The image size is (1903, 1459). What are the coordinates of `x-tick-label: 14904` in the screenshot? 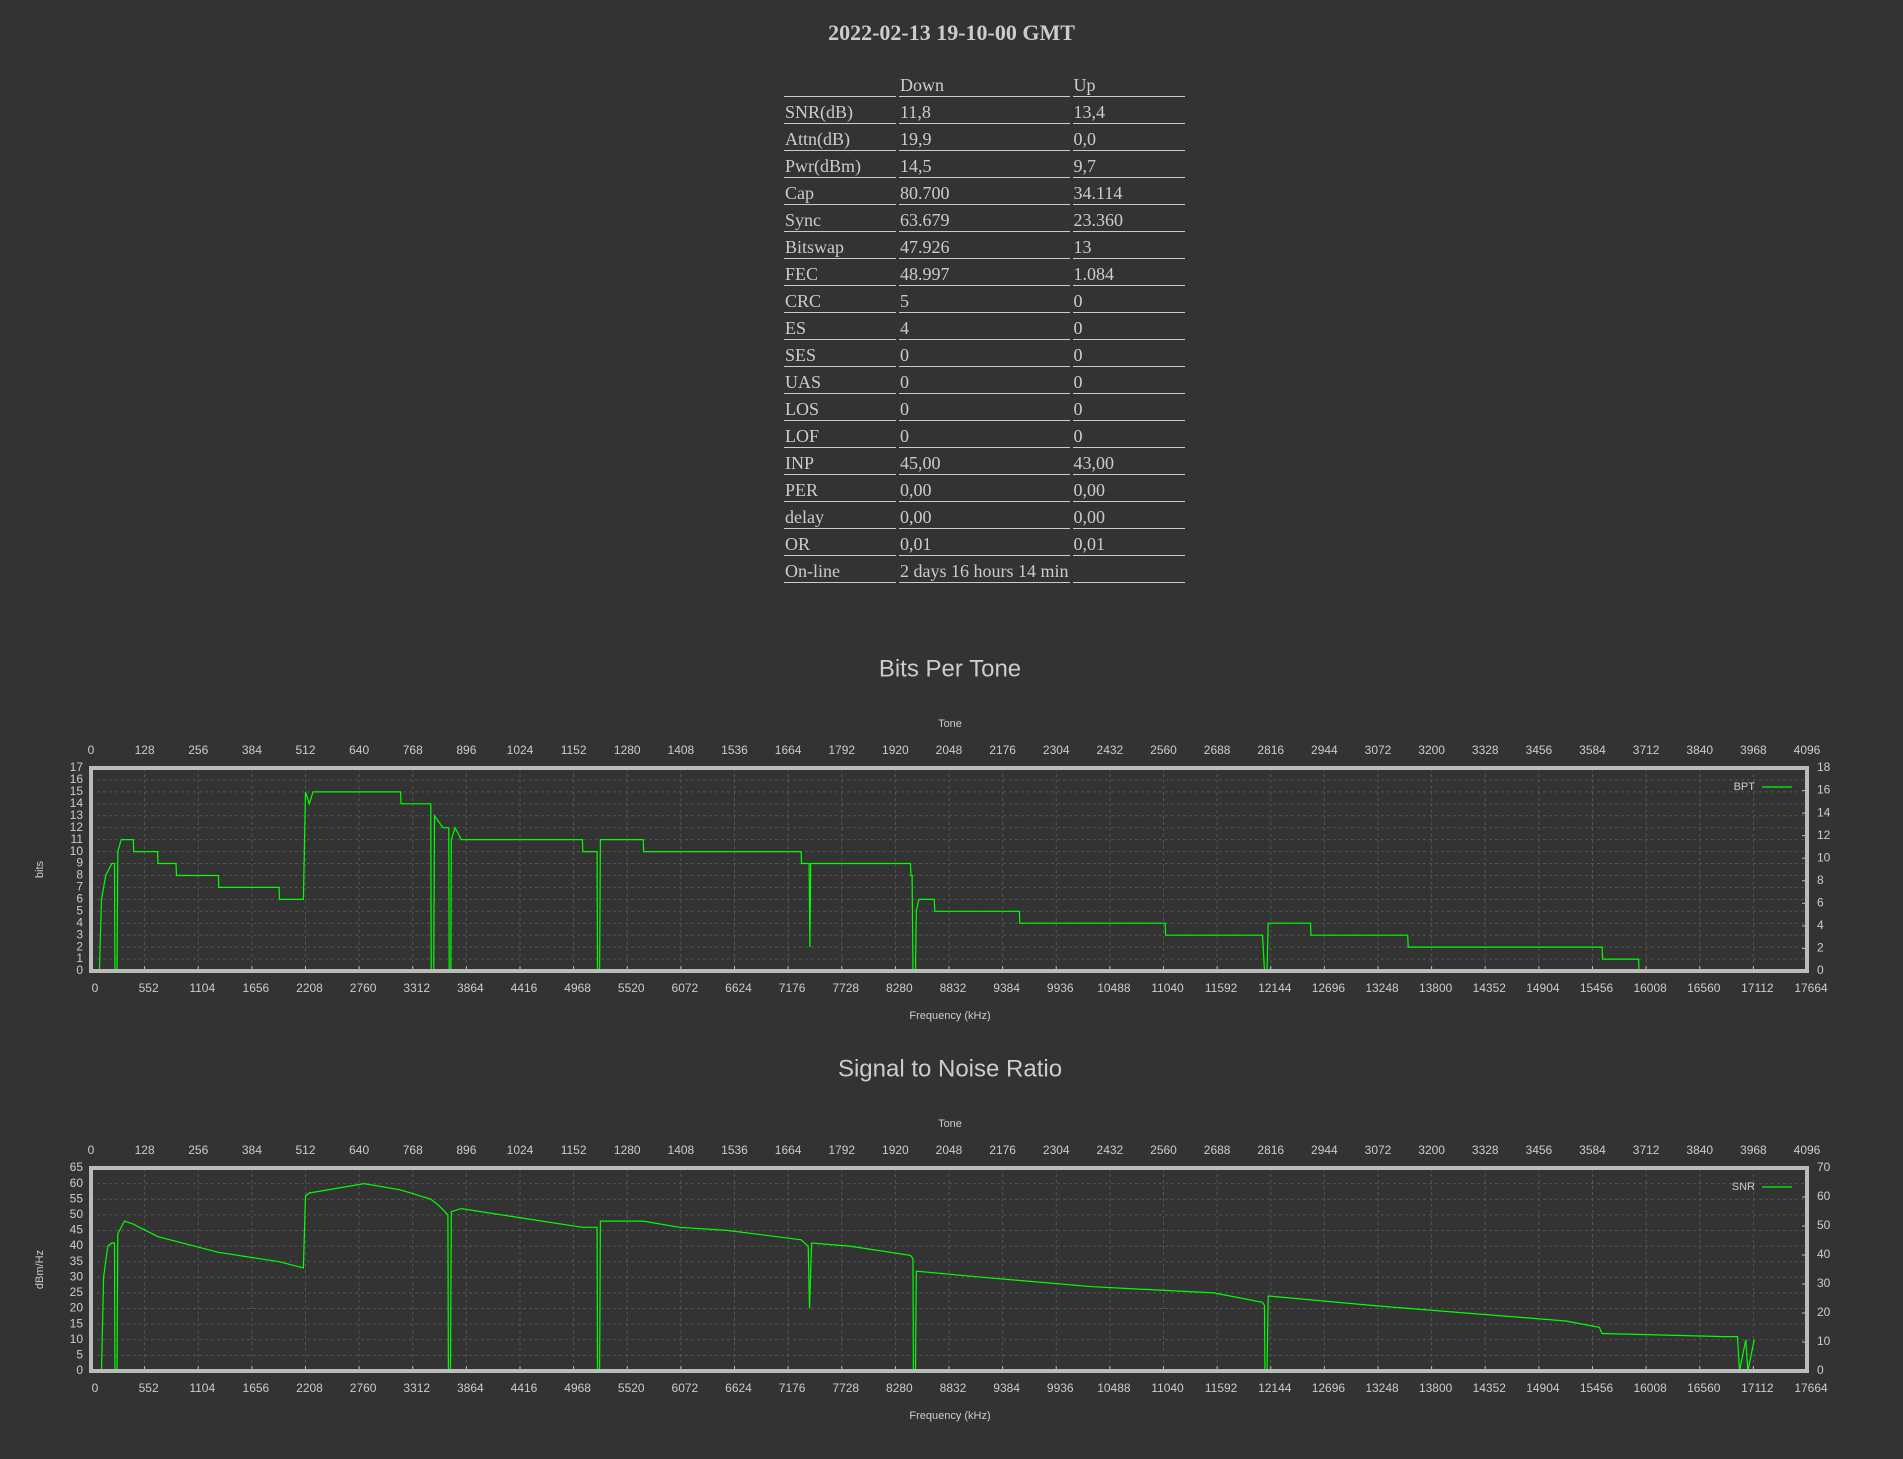 It's located at (1543, 988).